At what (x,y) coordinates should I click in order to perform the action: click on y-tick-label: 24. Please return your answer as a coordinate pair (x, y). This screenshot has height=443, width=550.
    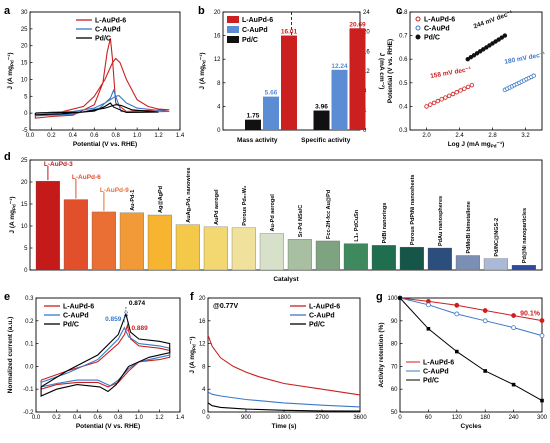
    Looking at the image, I should click on (366, 13).